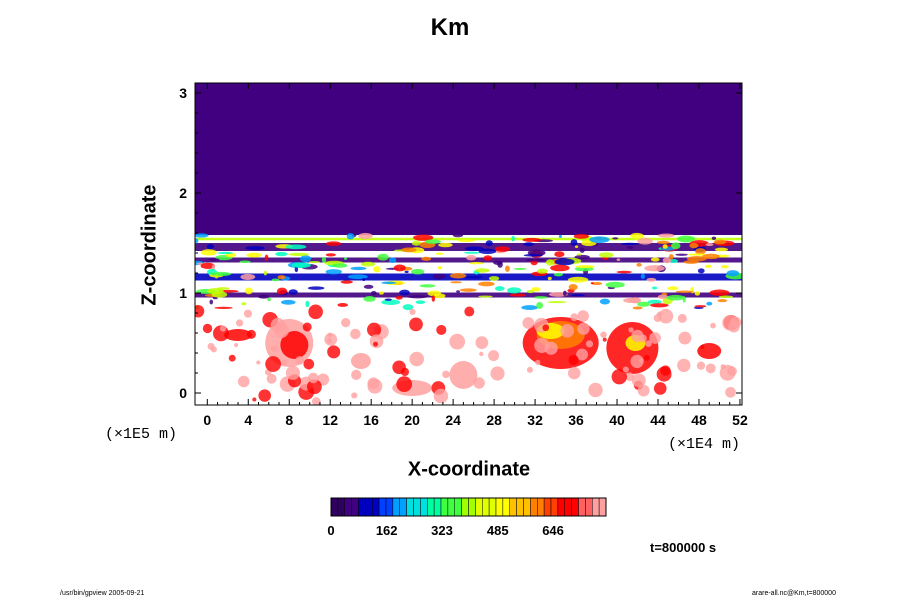  I want to click on y-tick-label: 3, so click(183, 93).